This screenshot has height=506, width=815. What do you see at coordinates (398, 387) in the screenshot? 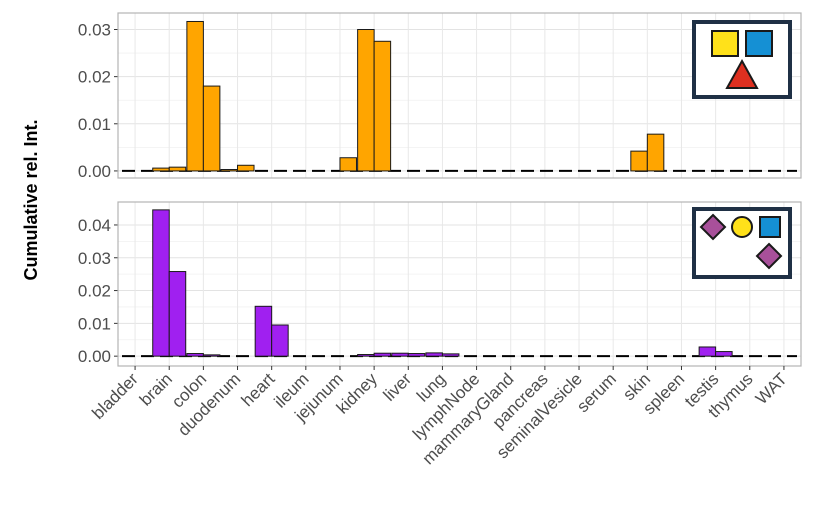
I see `x-tick-label-liver: liver` at bounding box center [398, 387].